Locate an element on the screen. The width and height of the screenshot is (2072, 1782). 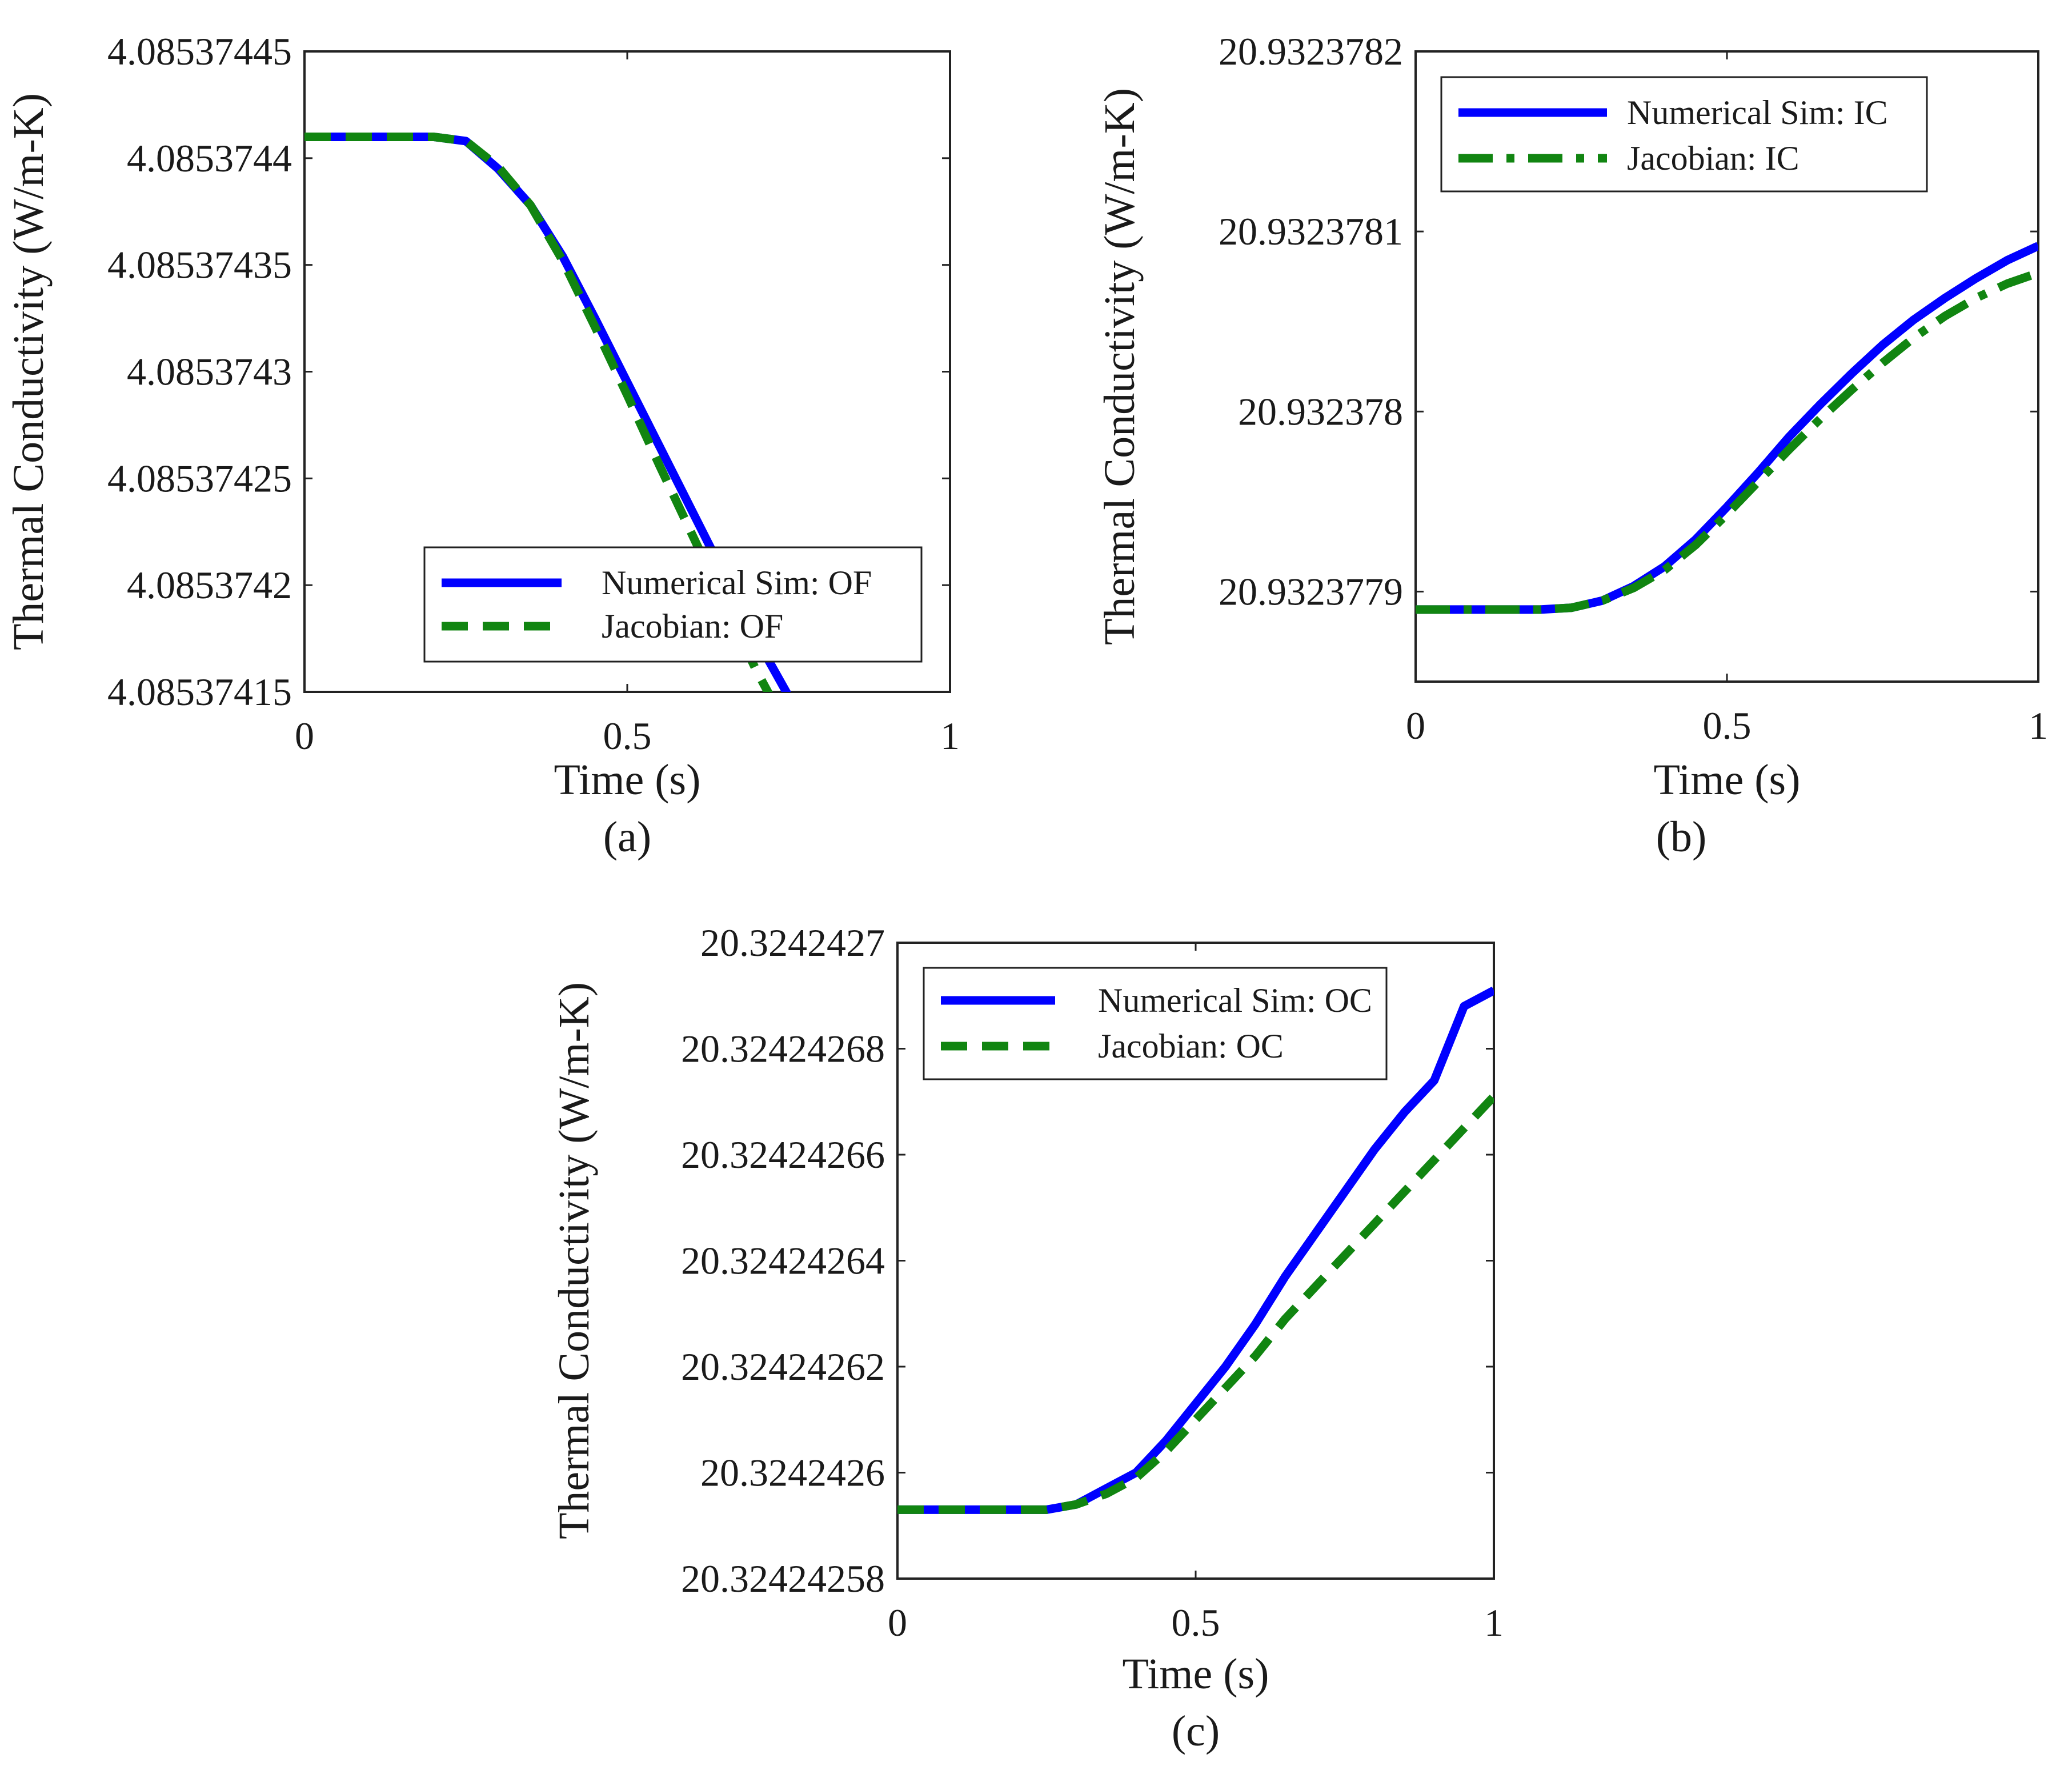
panel-label: (a) is located at coordinates (627, 837).